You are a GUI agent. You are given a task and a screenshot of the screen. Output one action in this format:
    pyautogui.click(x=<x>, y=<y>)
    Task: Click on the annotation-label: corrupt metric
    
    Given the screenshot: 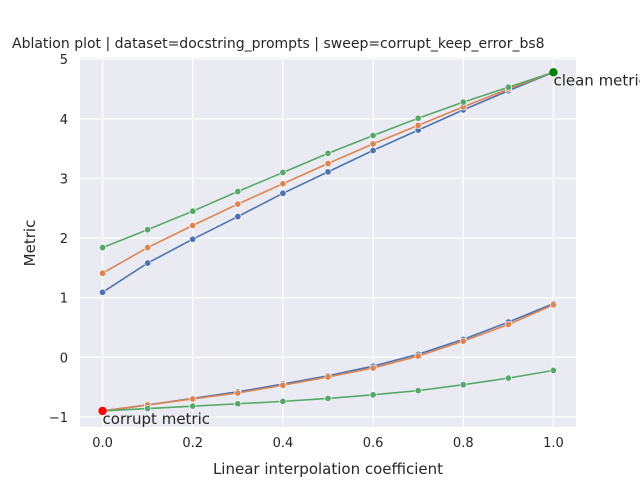 What is the action you would take?
    pyautogui.click(x=156, y=419)
    